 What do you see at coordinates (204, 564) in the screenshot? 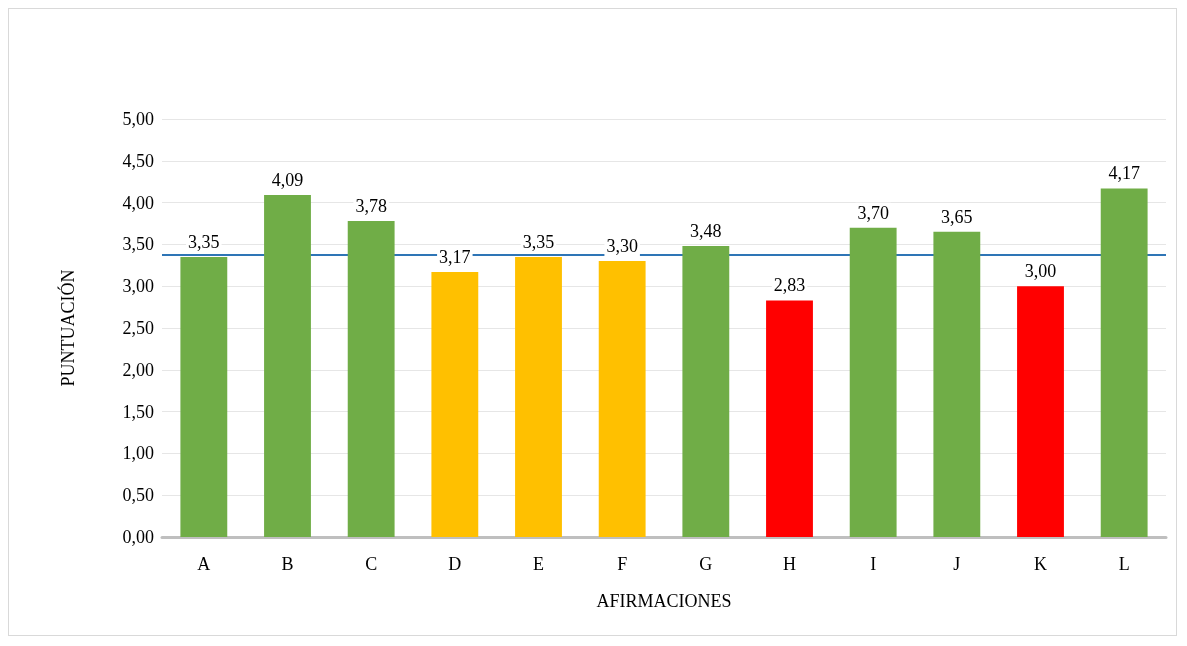
I see `x-tick-label: A` at bounding box center [204, 564].